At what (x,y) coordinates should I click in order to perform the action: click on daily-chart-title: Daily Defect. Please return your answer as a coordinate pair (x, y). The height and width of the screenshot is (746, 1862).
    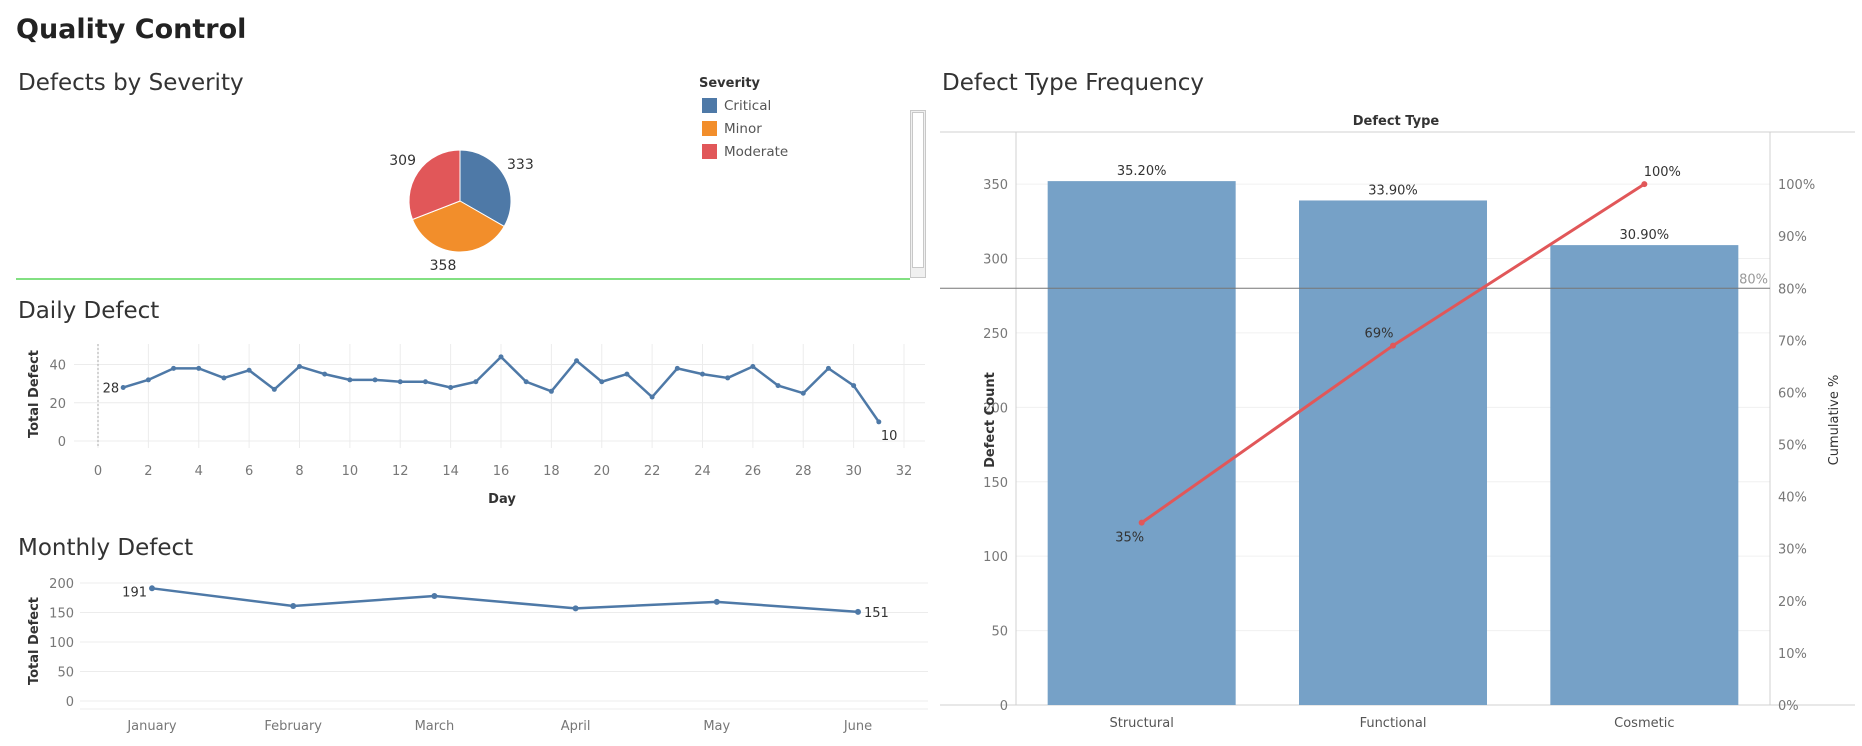
    Looking at the image, I should click on (89, 311).